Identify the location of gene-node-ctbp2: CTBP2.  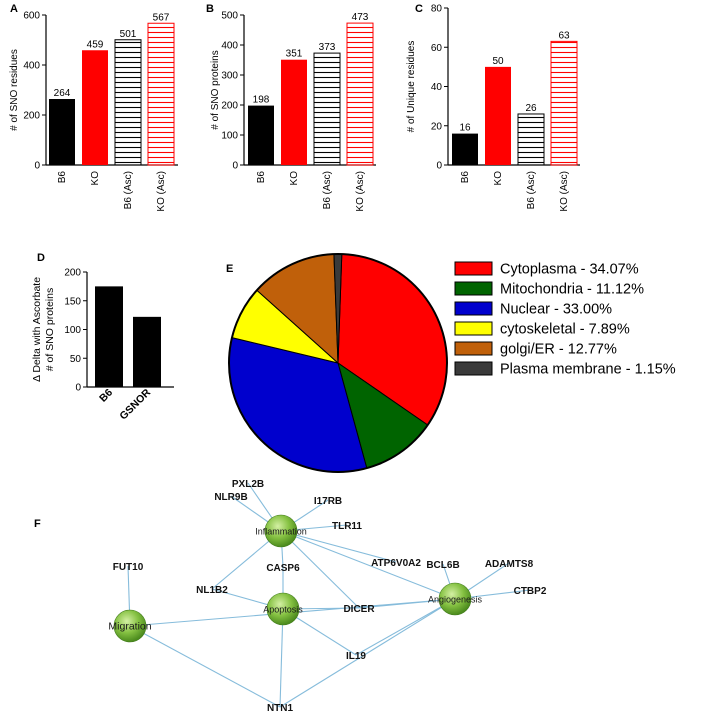
(530, 591).